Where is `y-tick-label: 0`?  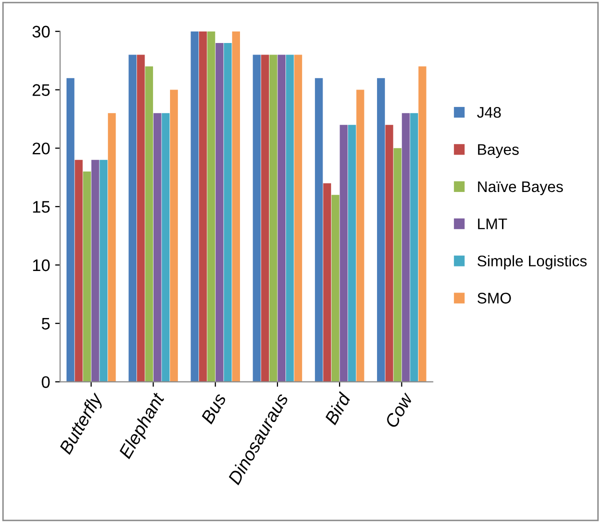
y-tick-label: 0 is located at coordinates (46, 382).